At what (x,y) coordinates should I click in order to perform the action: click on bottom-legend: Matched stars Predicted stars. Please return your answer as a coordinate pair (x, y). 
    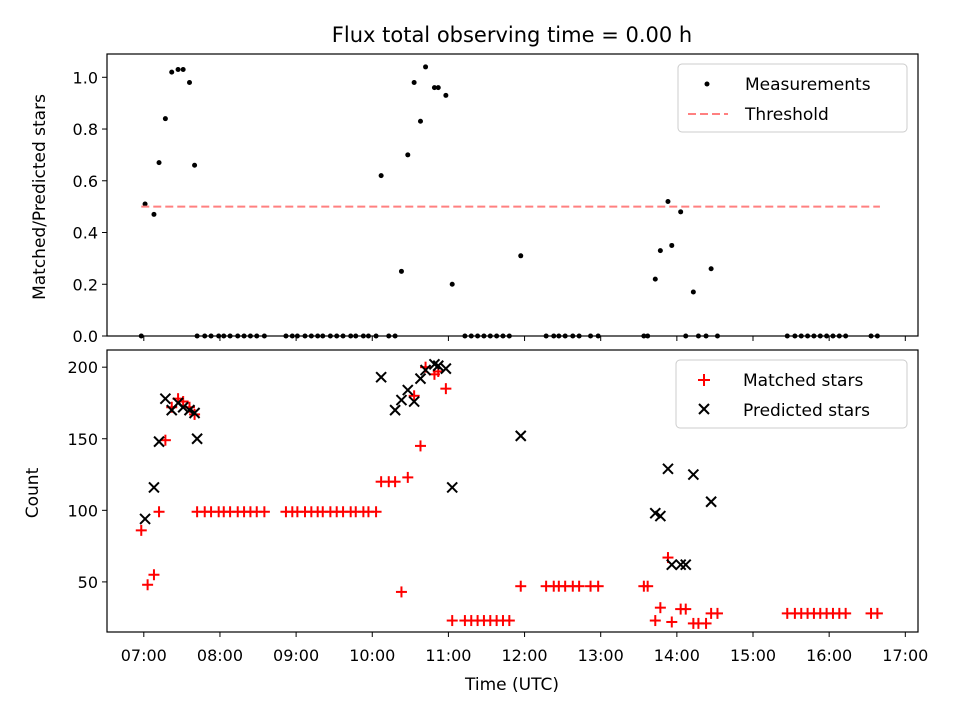
    Looking at the image, I should click on (791, 394).